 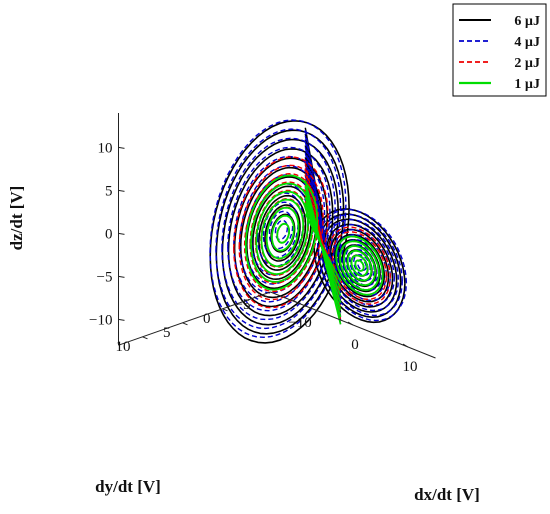 What do you see at coordinates (527, 84) in the screenshot?
I see `legend-entry-label: 1 µJ` at bounding box center [527, 84].